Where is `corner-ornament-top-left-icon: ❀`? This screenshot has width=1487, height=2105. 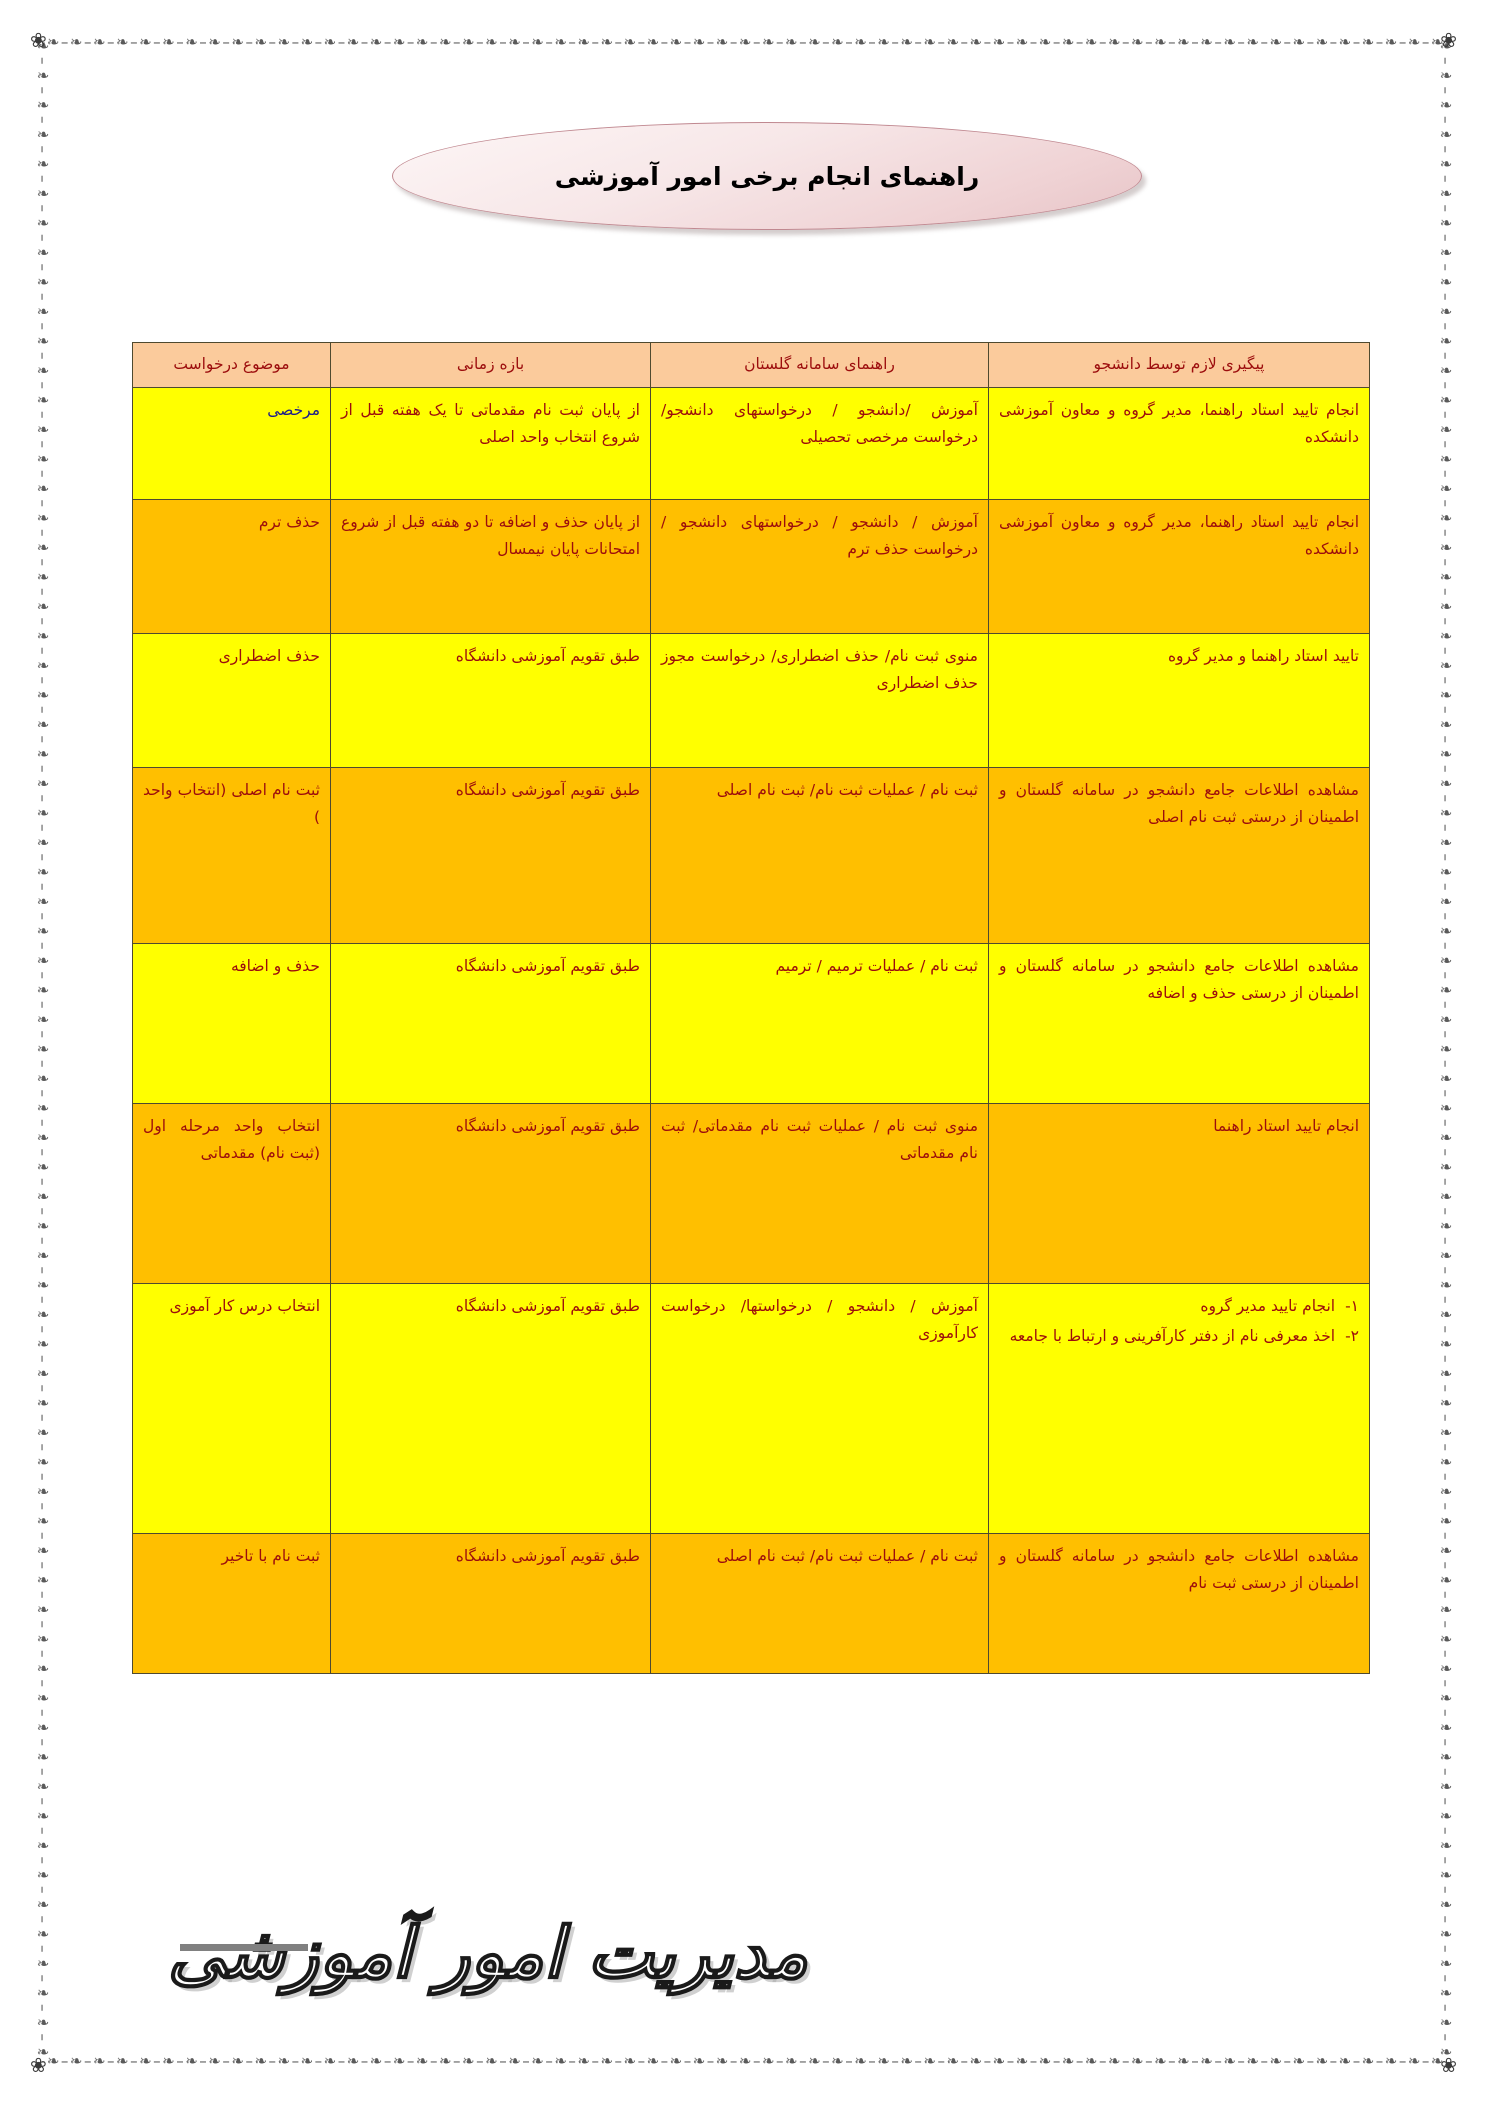 corner-ornament-top-left-icon: ❀ is located at coordinates (38, 40).